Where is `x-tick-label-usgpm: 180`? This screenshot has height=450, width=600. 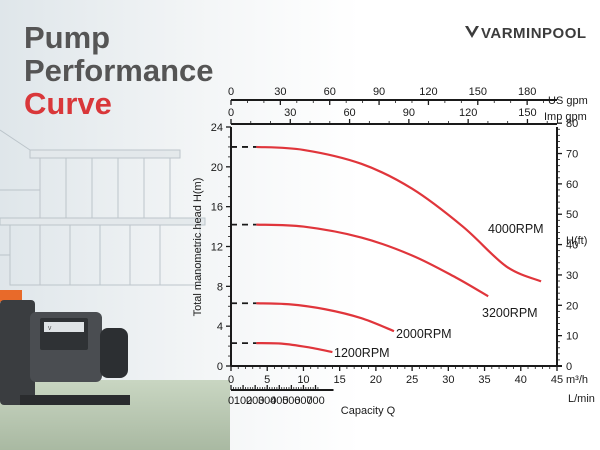
x-tick-label-usgpm: 180 is located at coordinates (527, 92).